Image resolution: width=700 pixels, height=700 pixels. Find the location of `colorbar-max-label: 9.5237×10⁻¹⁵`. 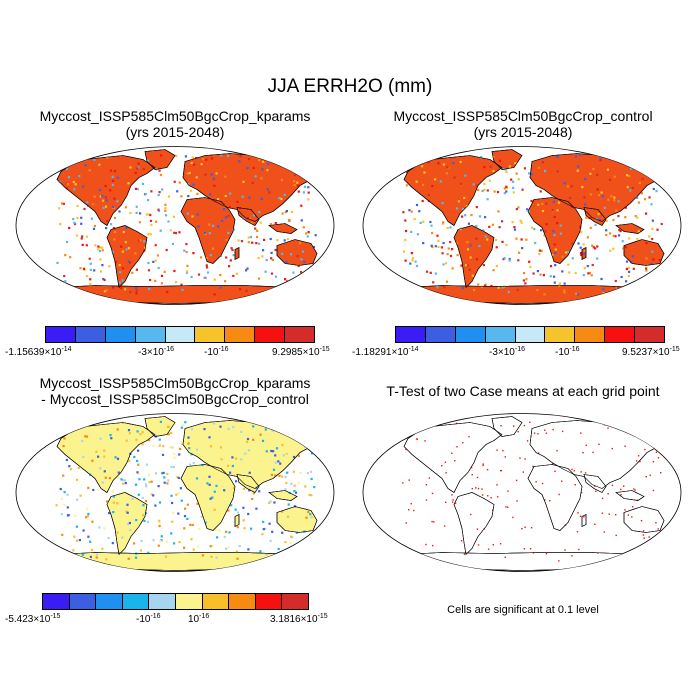

colorbar-max-label: 9.5237×10⁻¹⁵ is located at coordinates (651, 352).